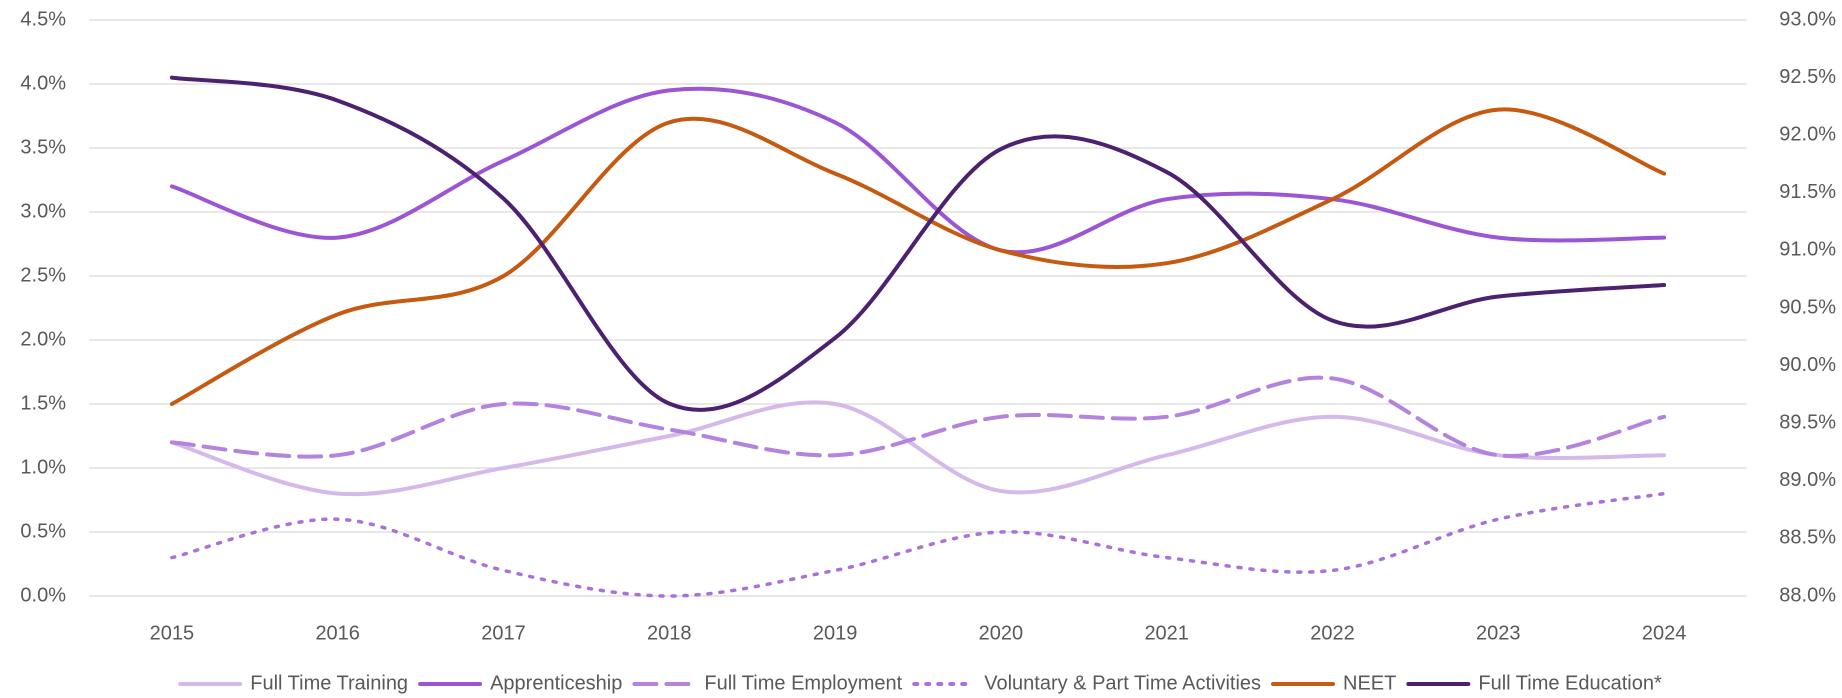 The image size is (1842, 698). Describe the element at coordinates (503, 633) in the screenshot. I see `x-tick-label: 2017` at that location.